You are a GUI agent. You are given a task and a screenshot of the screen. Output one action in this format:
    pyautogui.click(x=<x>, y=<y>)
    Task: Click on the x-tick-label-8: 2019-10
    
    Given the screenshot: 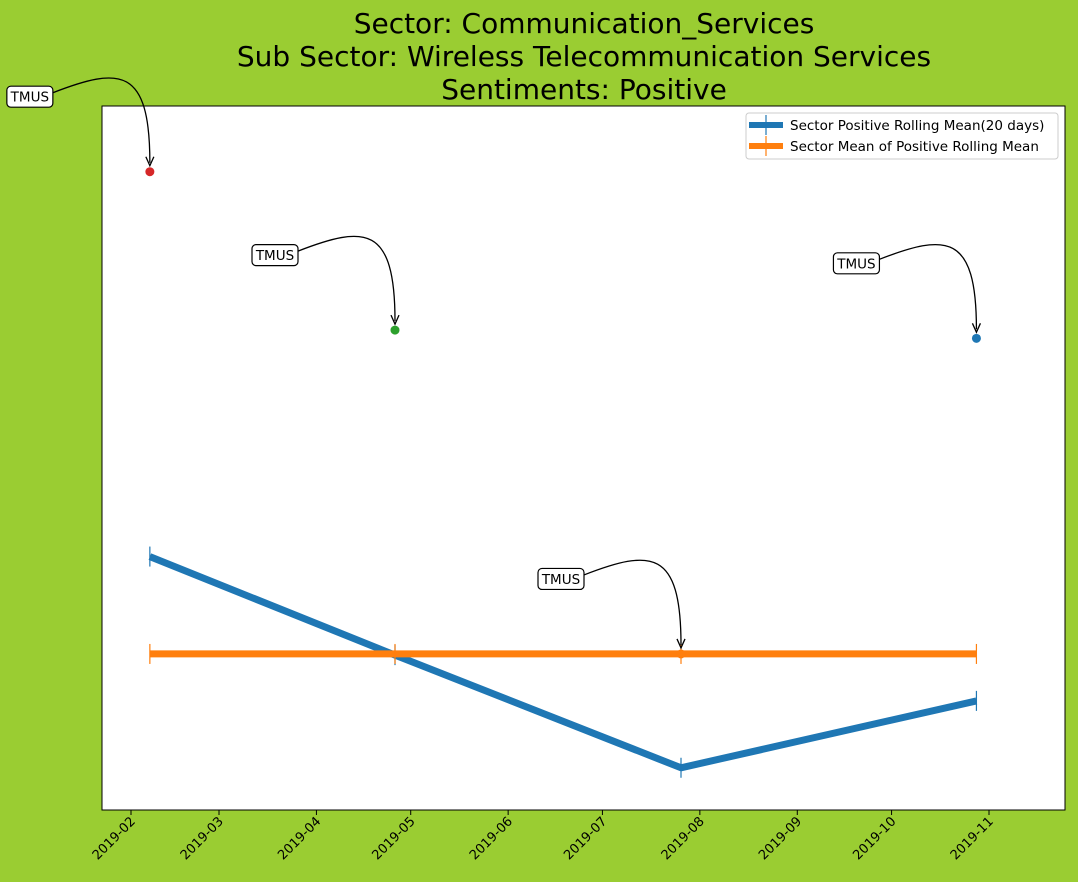 What is the action you would take?
    pyautogui.click(x=874, y=838)
    